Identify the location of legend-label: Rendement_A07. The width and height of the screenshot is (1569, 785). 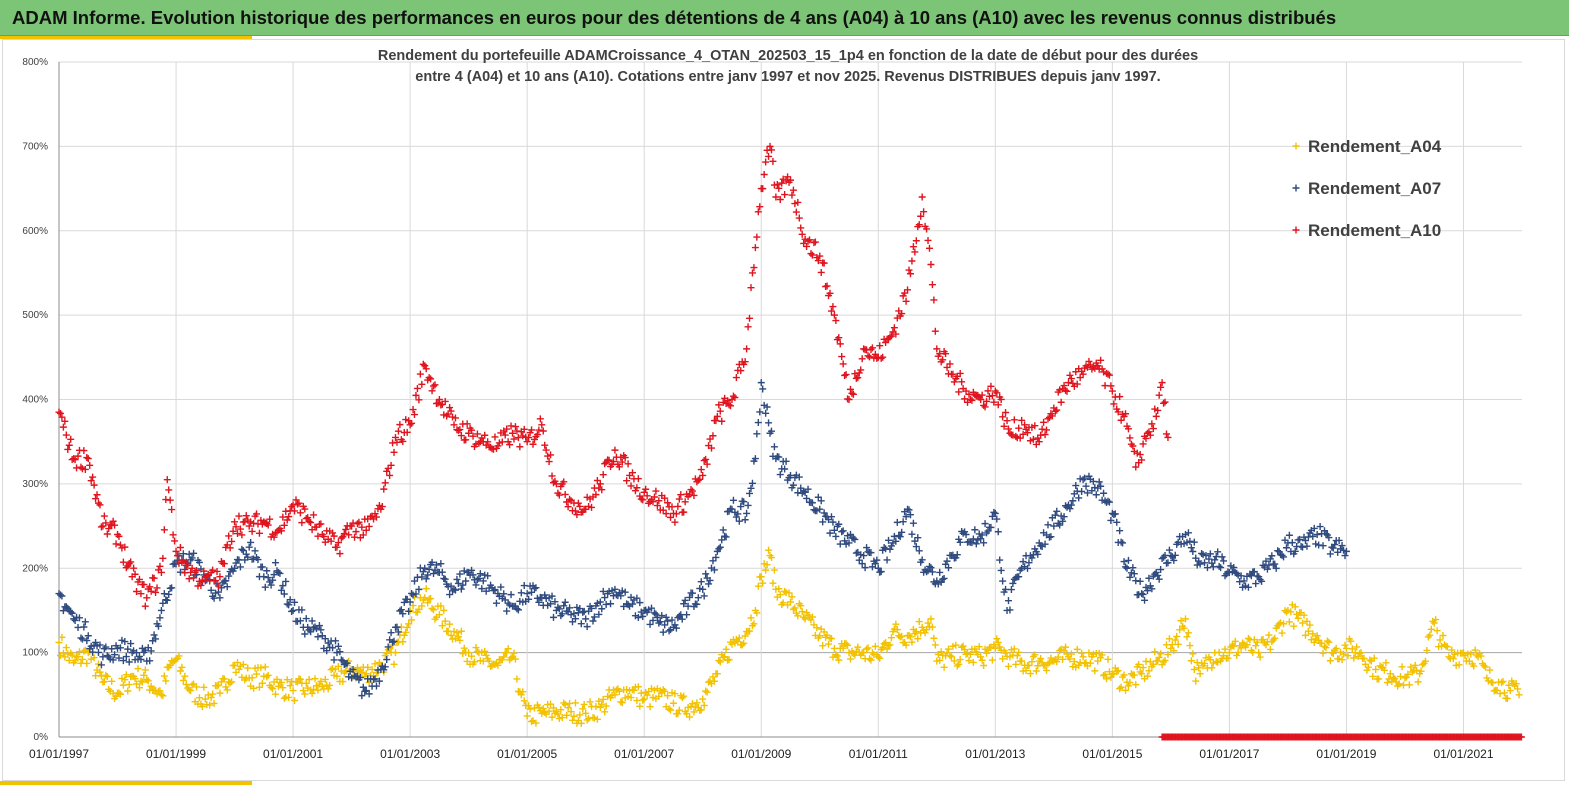
(1374, 188).